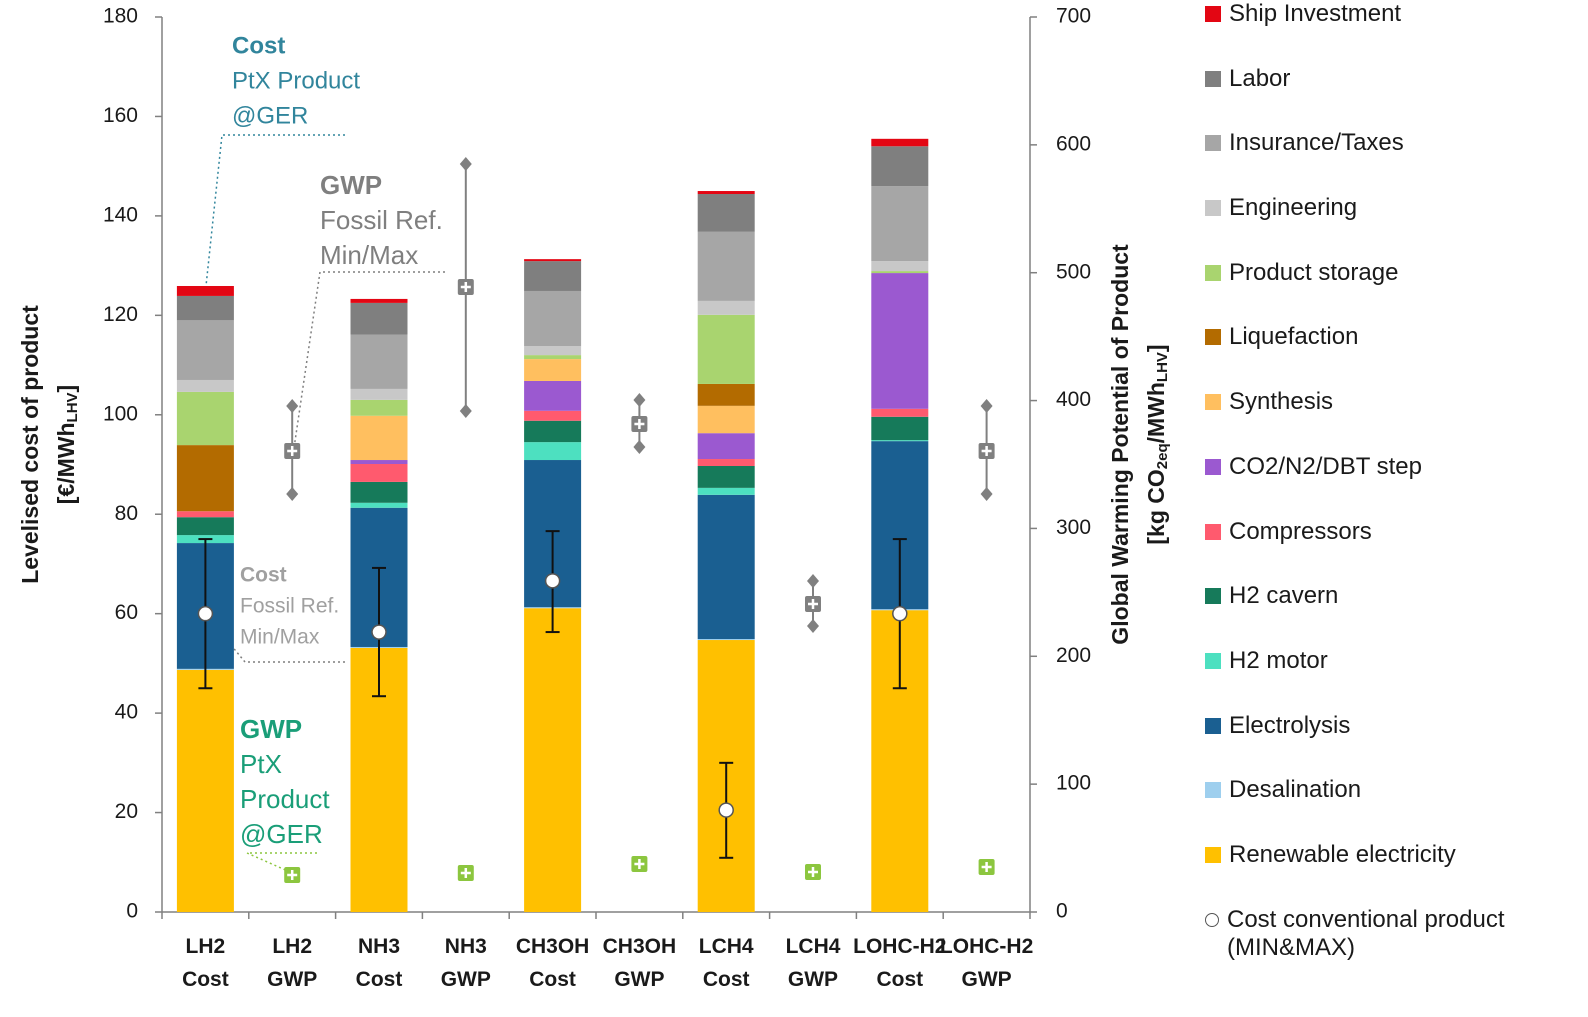 This screenshot has height=1017, width=1588. I want to click on annotation: PtX Product, so click(296, 80).